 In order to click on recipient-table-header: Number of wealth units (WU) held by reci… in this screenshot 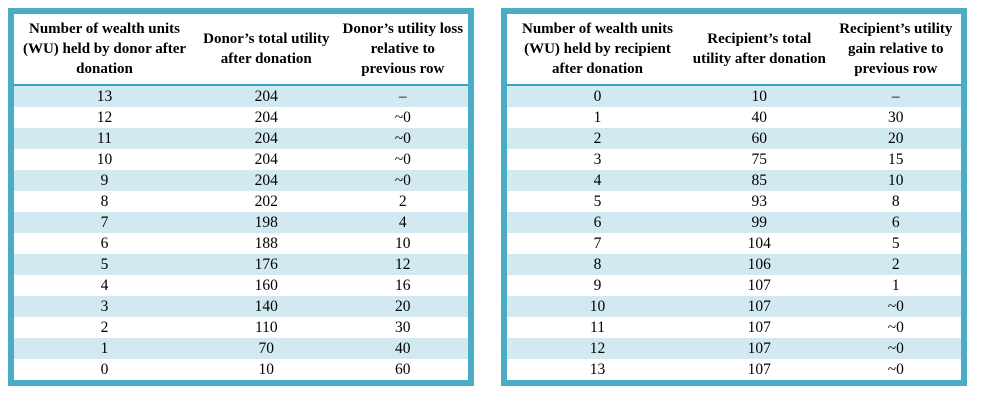, I will do `click(734, 48)`.